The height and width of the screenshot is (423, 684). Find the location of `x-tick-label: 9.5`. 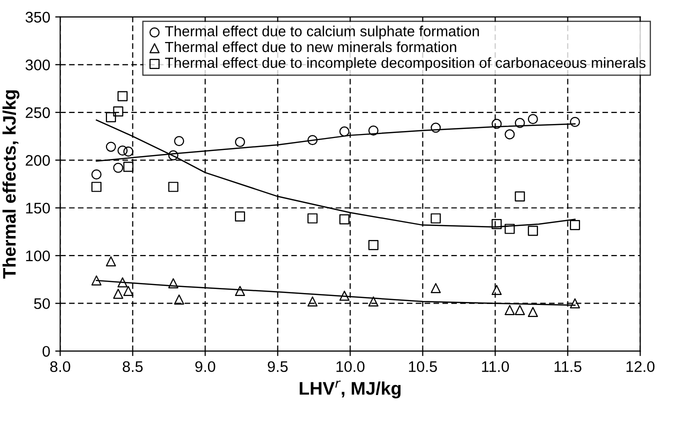

x-tick-label: 9.5 is located at coordinates (278, 366).